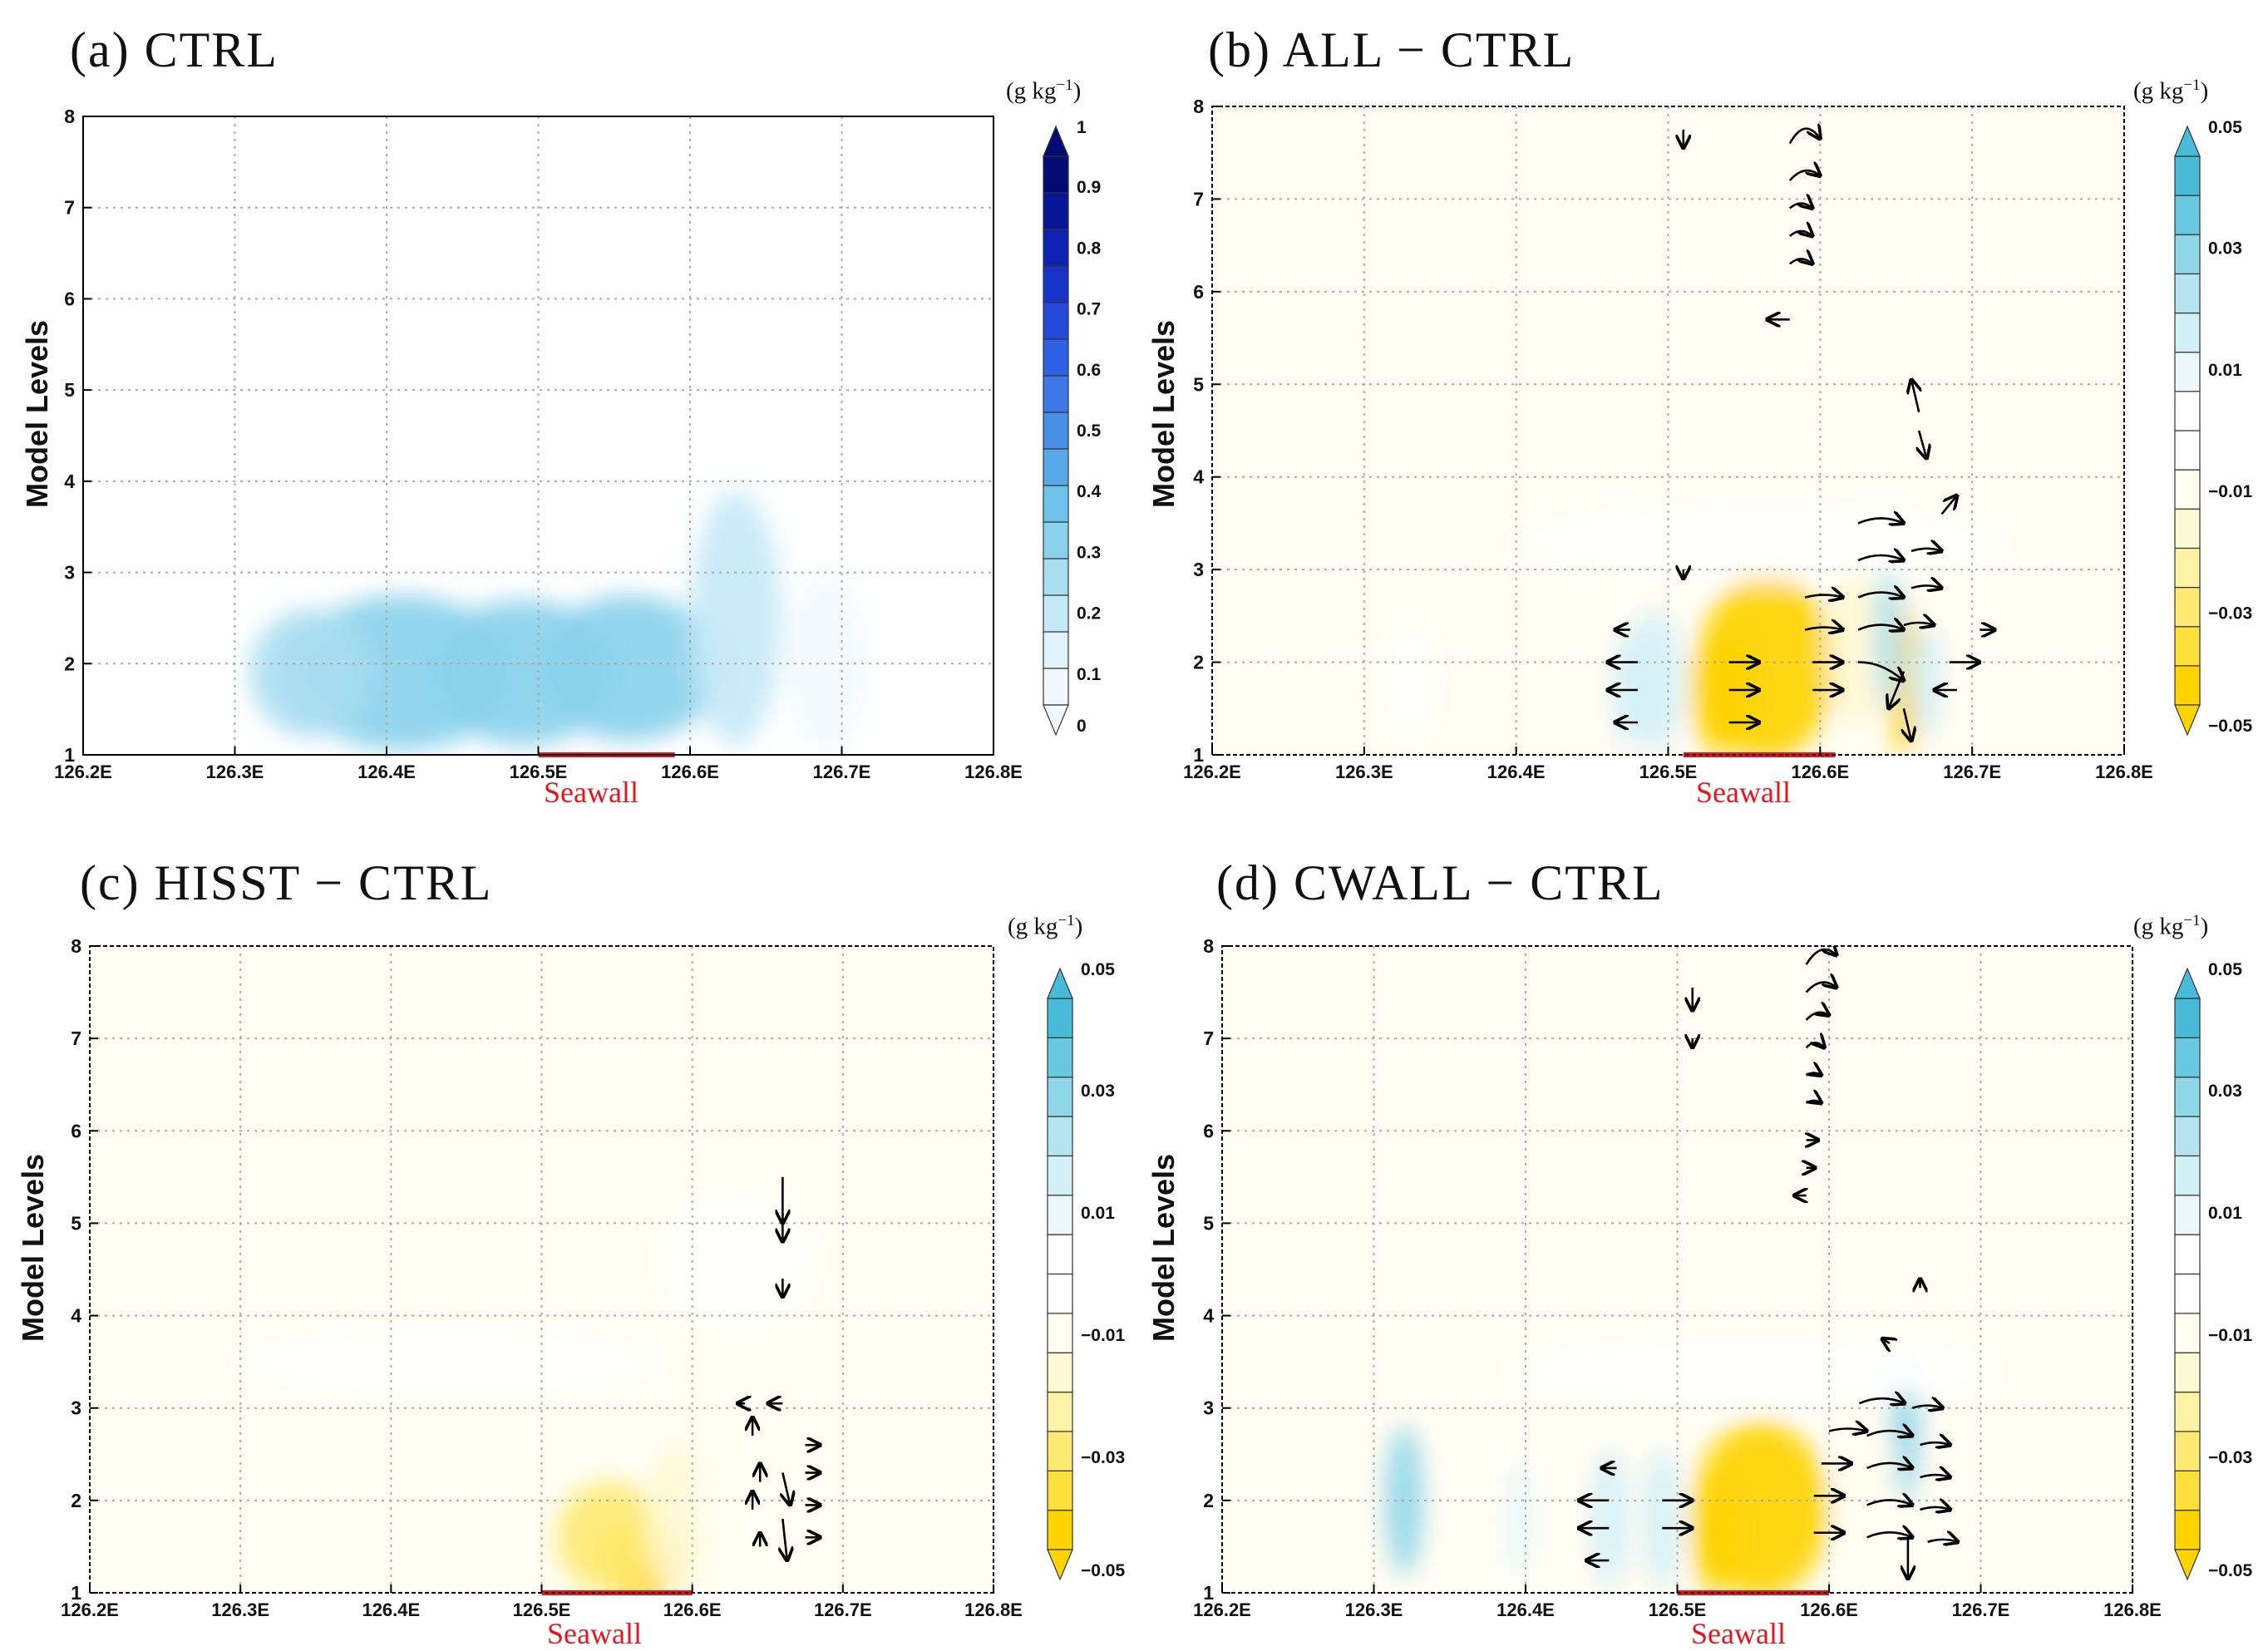  I want to click on colorbar-label: 0.1, so click(1089, 674).